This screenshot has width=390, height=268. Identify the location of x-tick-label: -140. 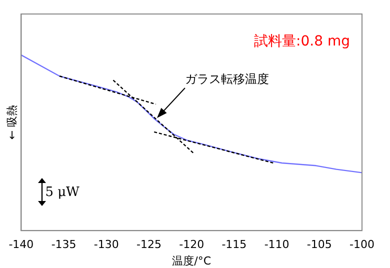
(21, 245).